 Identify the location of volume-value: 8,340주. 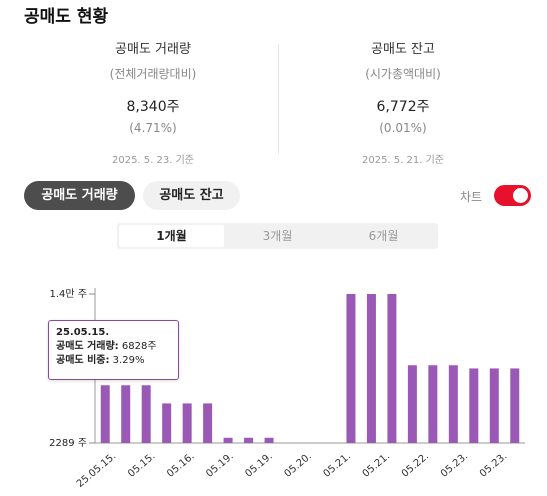
(153, 107).